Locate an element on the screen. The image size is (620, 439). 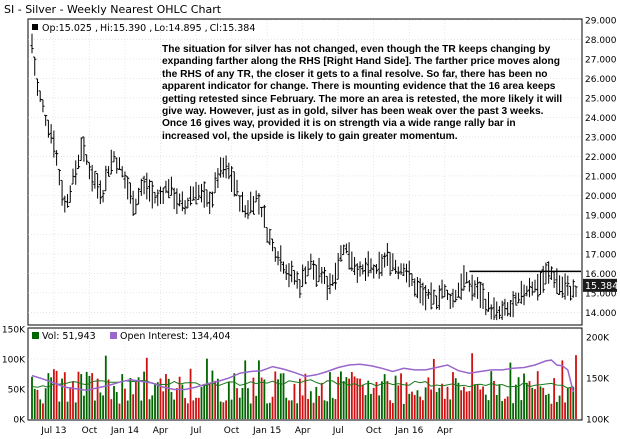
open-interest-tick-label: 200K is located at coordinates (598, 339).